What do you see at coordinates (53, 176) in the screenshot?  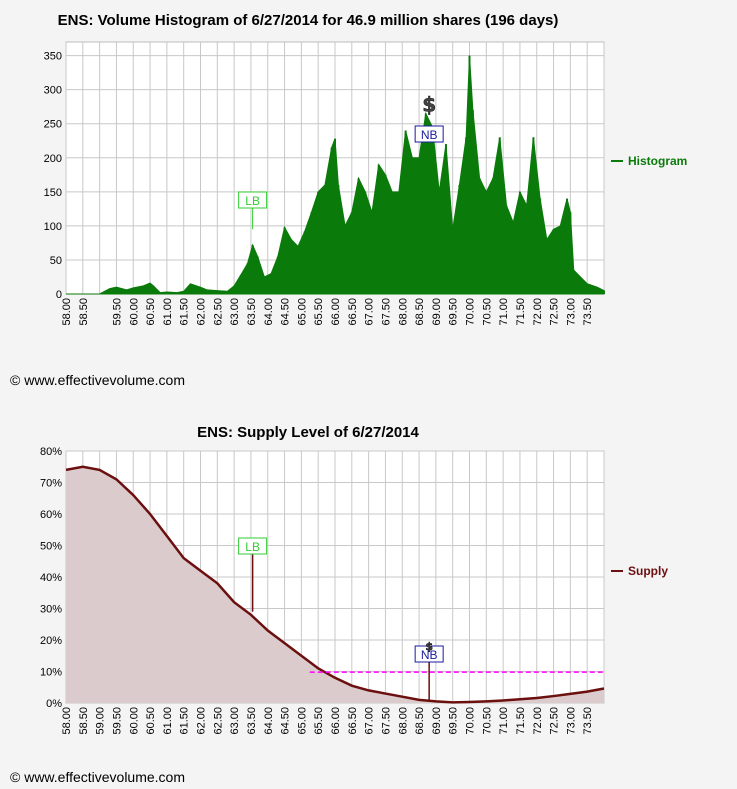 I see `histogram-y-axis: 0 50 100 150 200 250 300 350` at bounding box center [53, 176].